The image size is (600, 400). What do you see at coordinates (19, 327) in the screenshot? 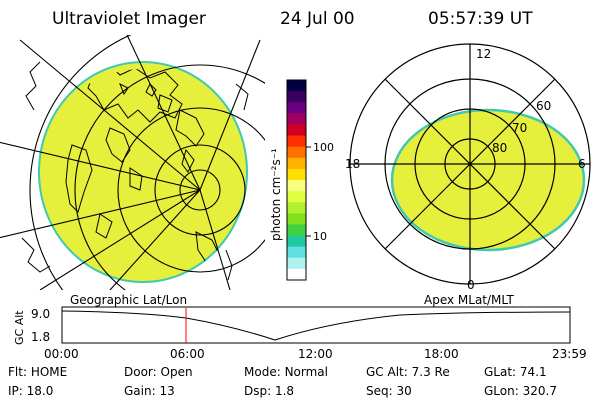
I see `altitude-ylabel: GC Alt` at bounding box center [19, 327].